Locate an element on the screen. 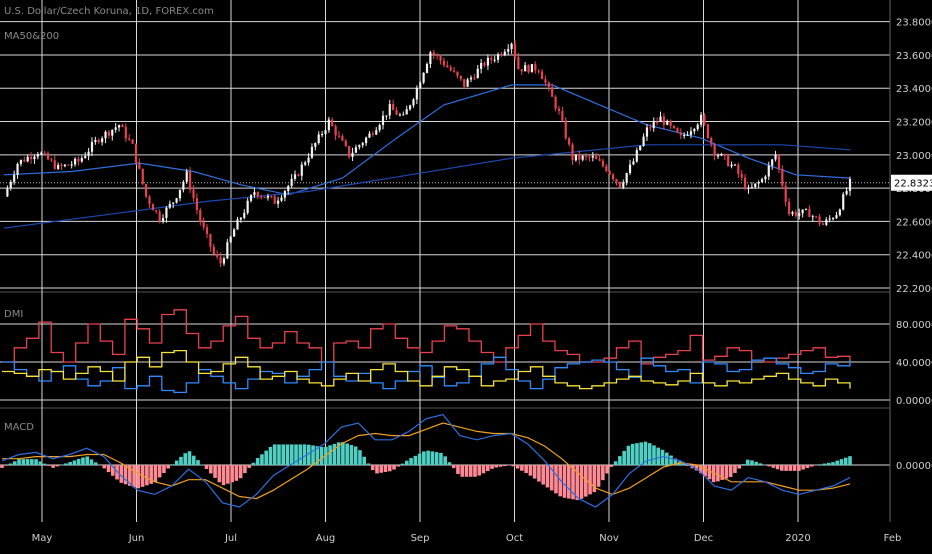 The image size is (932, 554). signal-line is located at coordinates (426, 461).